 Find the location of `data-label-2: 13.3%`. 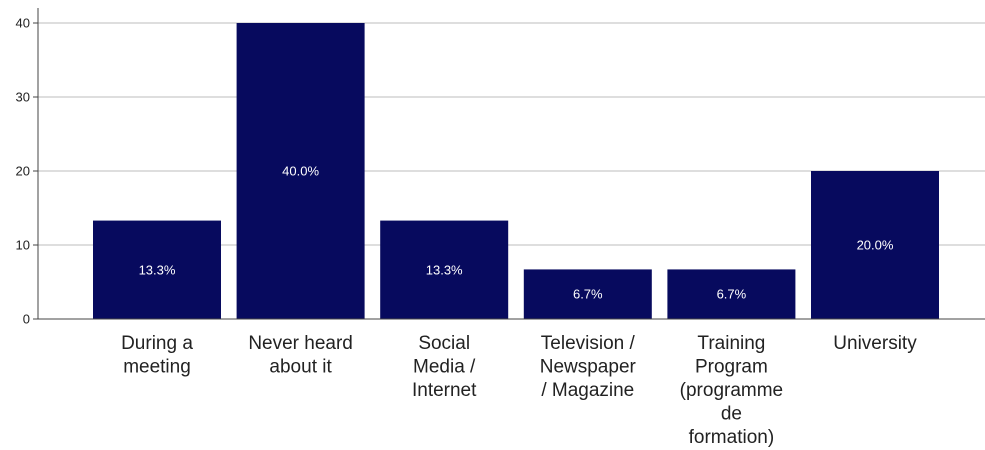

data-label-2: 13.3% is located at coordinates (444, 269).